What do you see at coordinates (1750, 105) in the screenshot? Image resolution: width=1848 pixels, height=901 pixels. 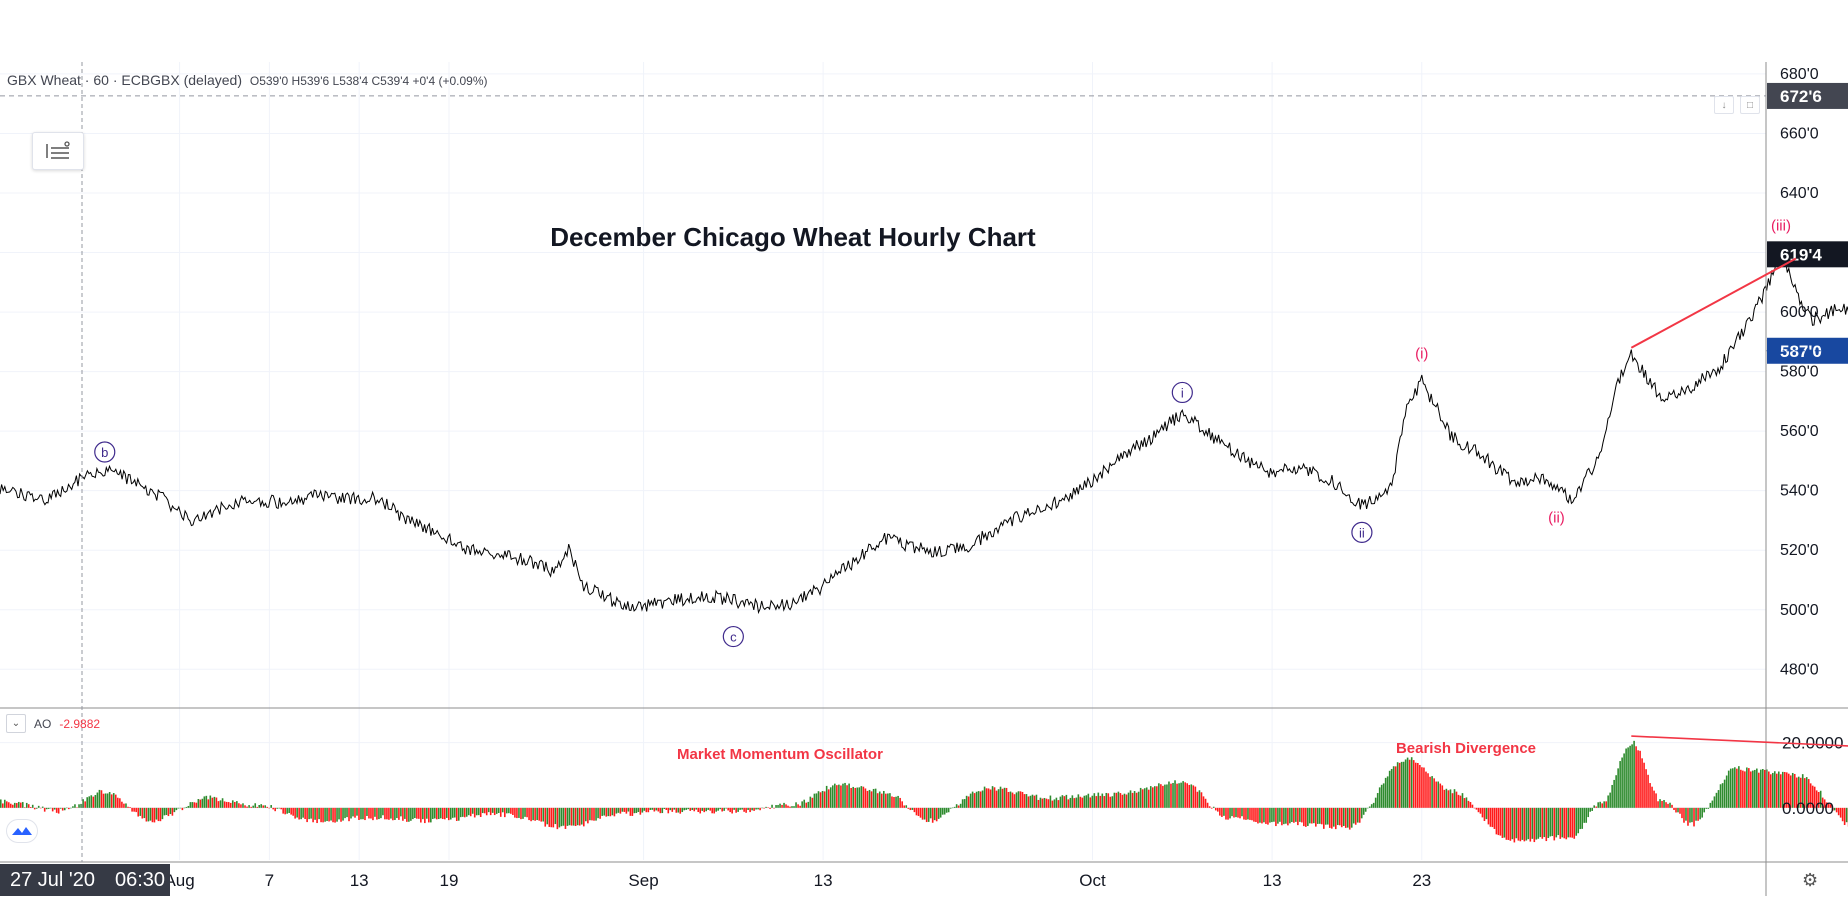 I see `maximize-icon: □` at bounding box center [1750, 105].